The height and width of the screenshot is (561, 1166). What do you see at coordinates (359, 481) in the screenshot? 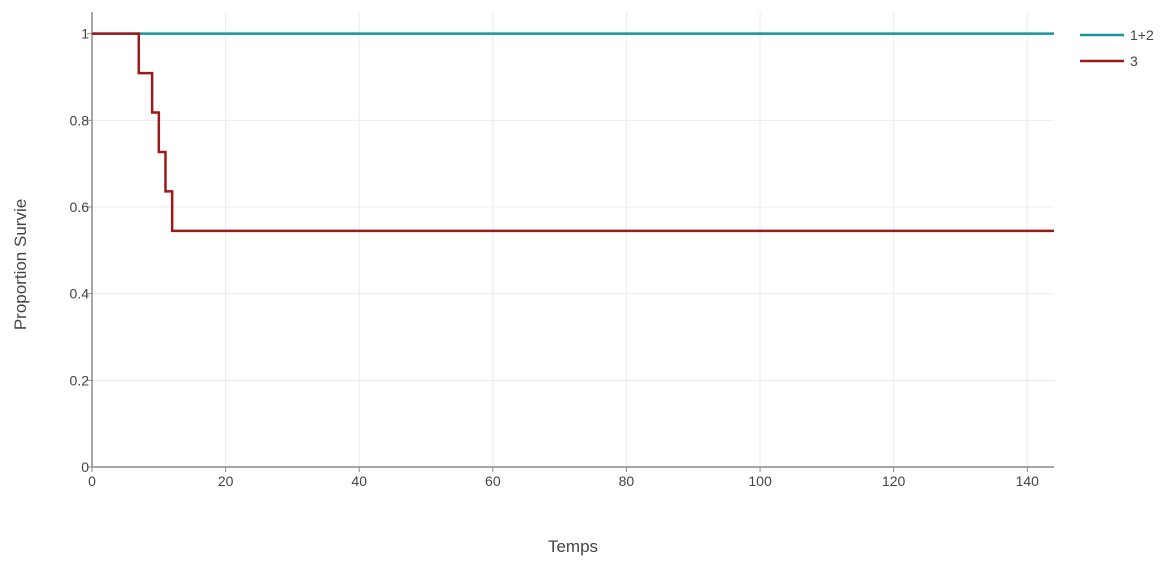
I see `x-tick-label: 40` at bounding box center [359, 481].